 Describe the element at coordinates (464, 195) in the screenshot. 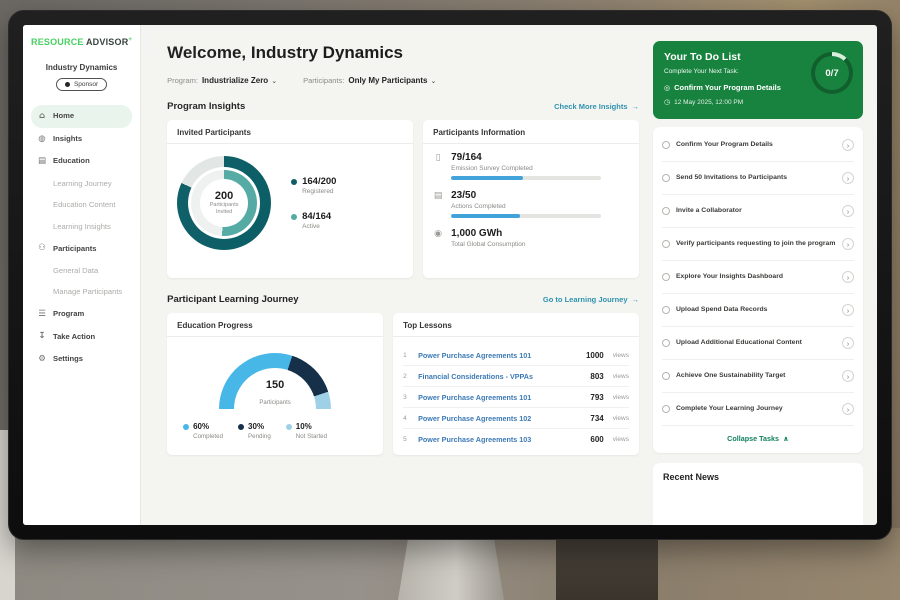

I see `info-value: 23/50` at that location.